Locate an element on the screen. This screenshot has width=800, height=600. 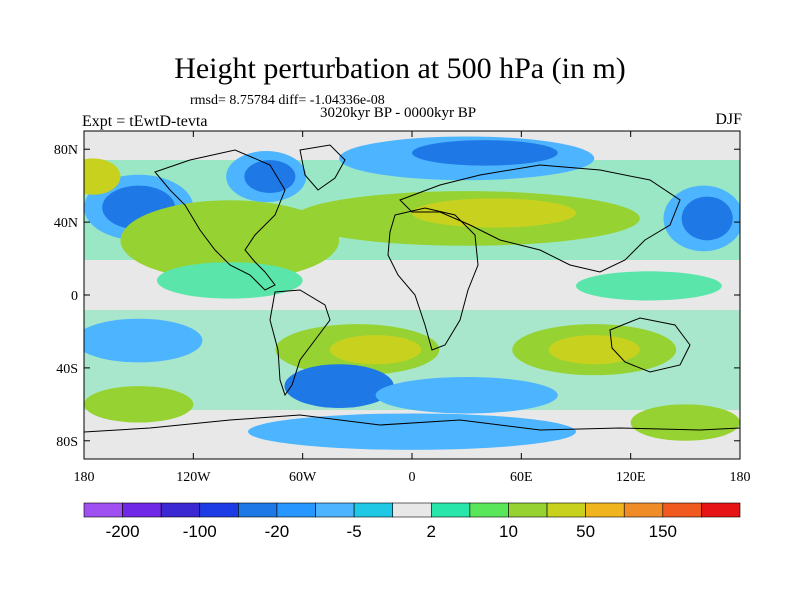
plot-title: Height perturbation at 500 hPa (in m) is located at coordinates (400, 68).